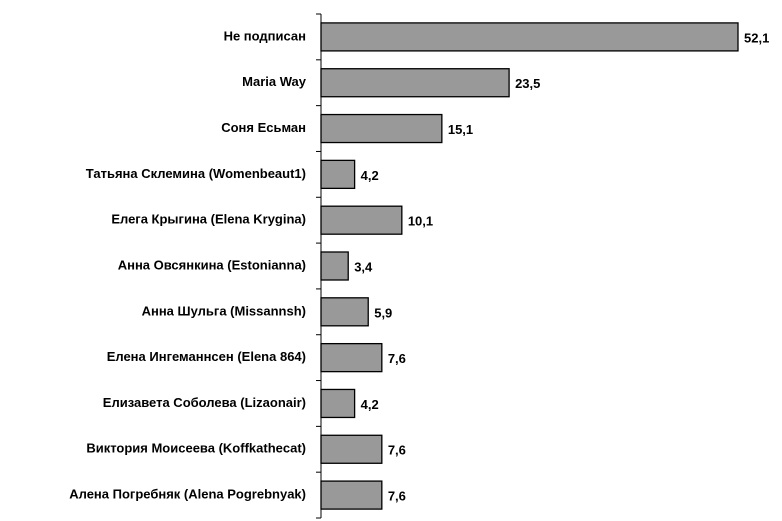  Describe the element at coordinates (383, 312) in the screenshot. I see `value-label: 5,9` at that location.